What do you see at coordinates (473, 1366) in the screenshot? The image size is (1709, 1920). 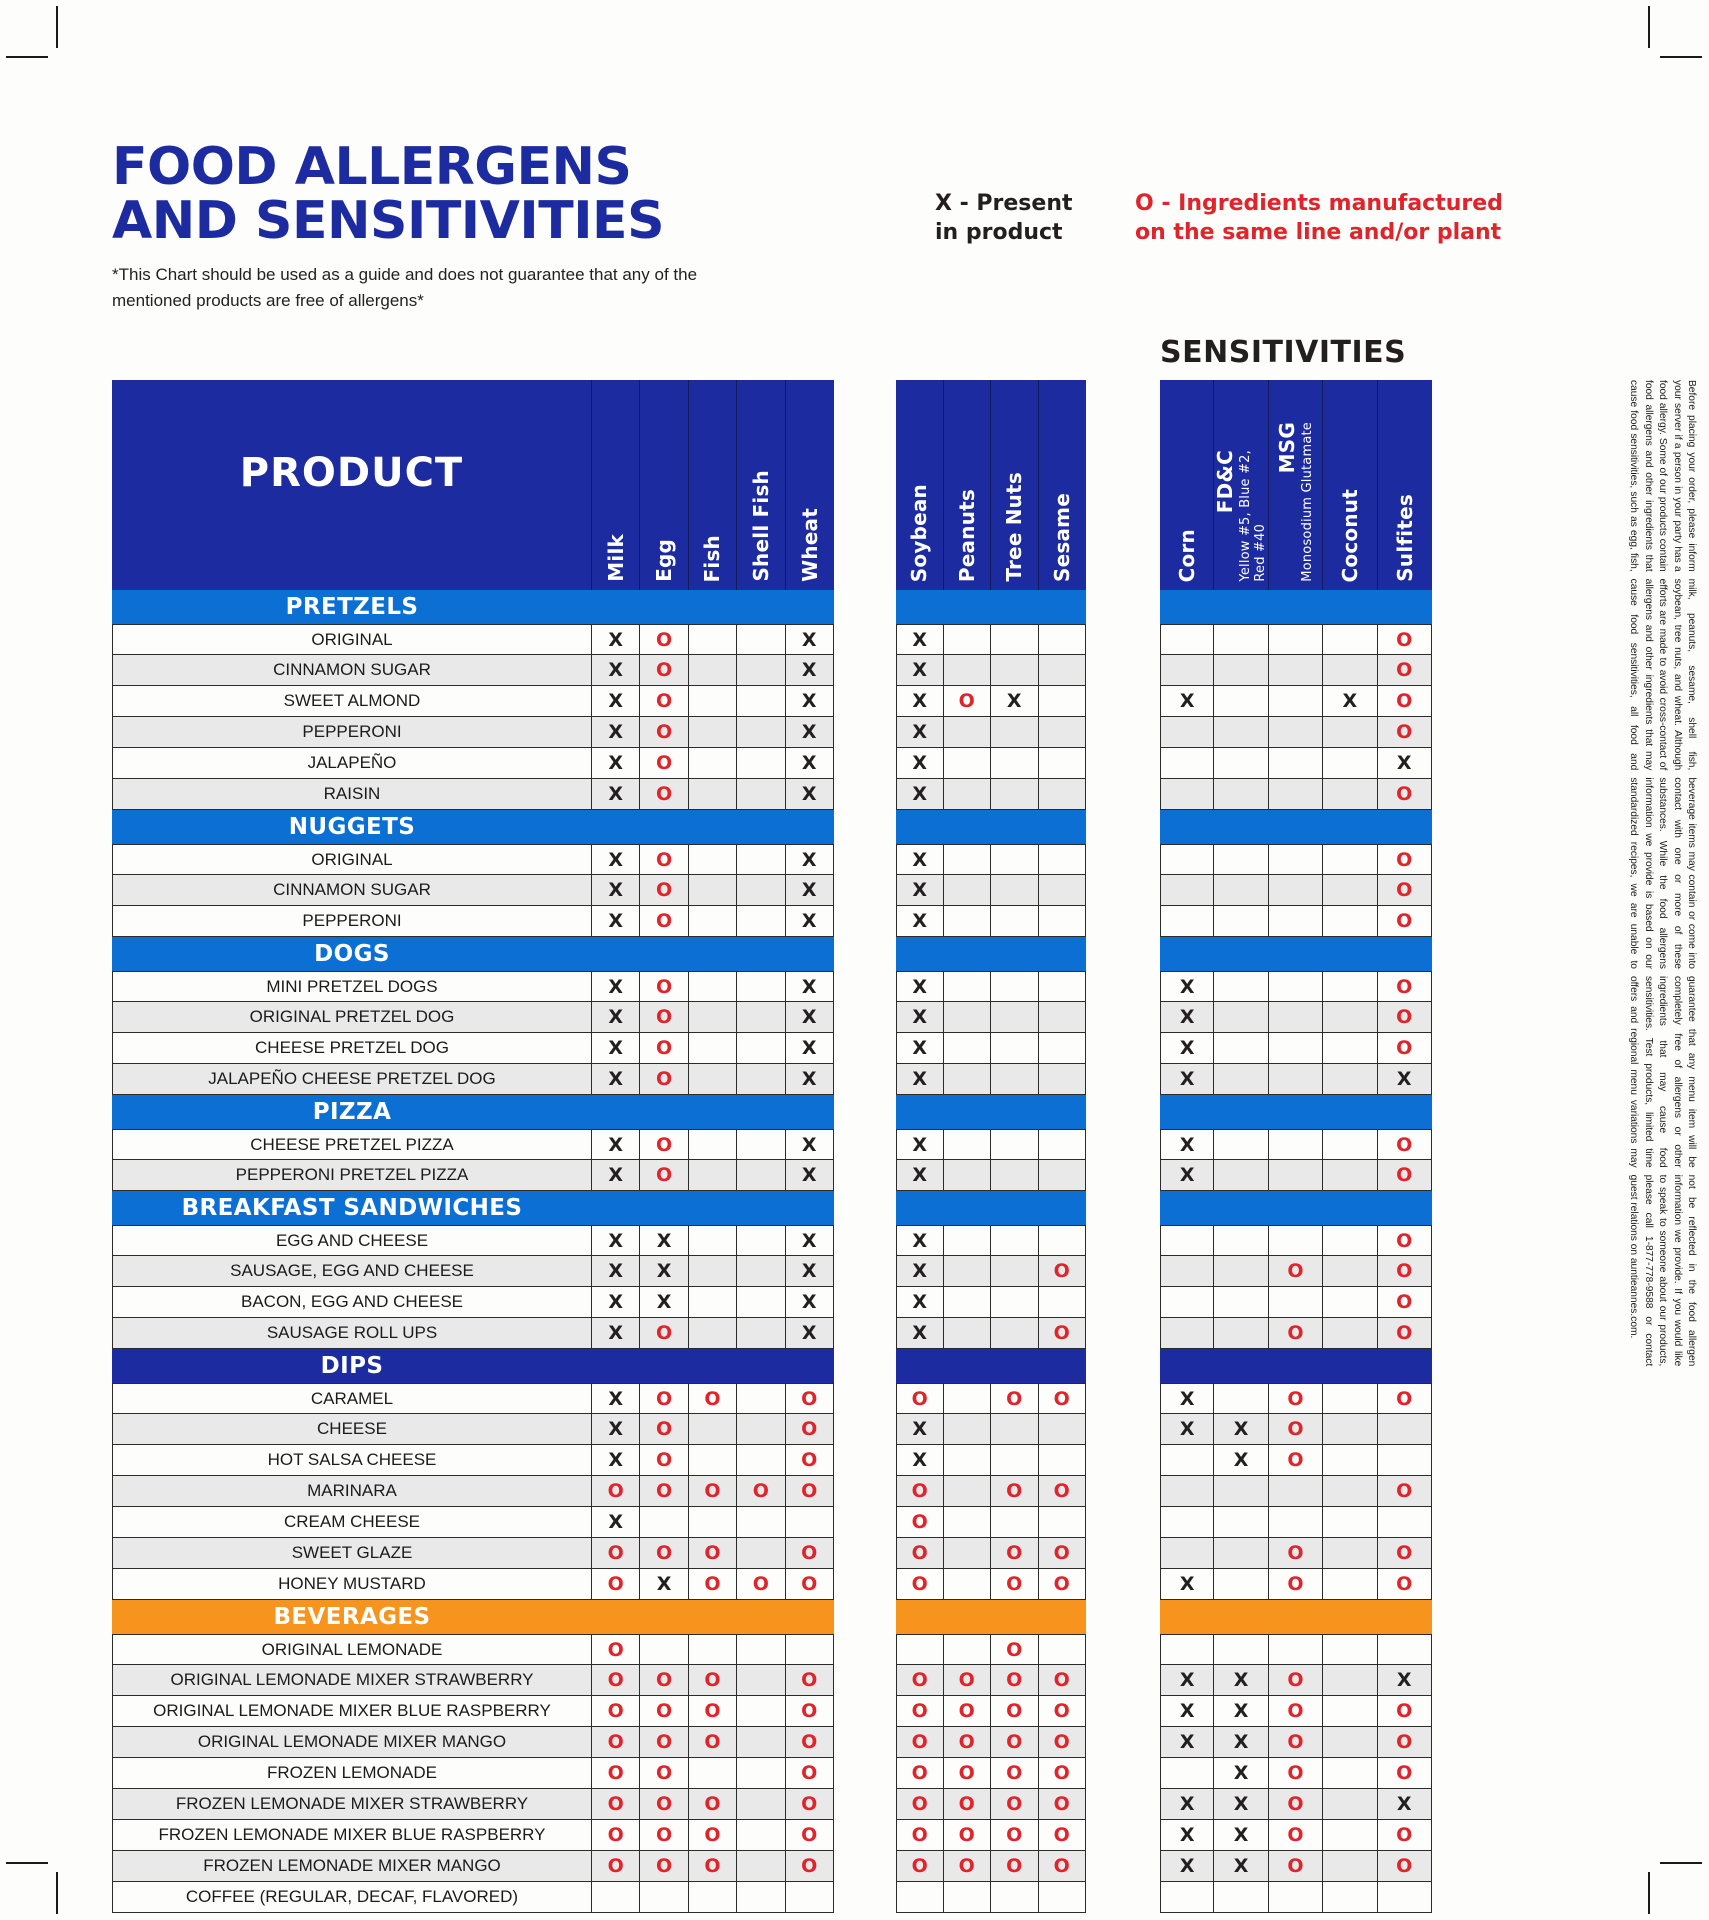 I see `section-band-left-dips: DIPS` at bounding box center [473, 1366].